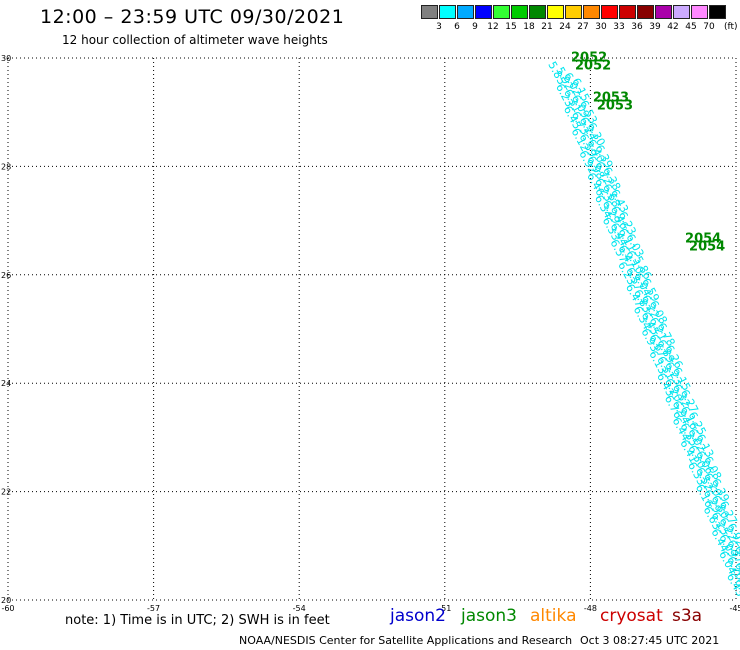  I want to click on satellite-legend-jason3: jason3, so click(489, 616).